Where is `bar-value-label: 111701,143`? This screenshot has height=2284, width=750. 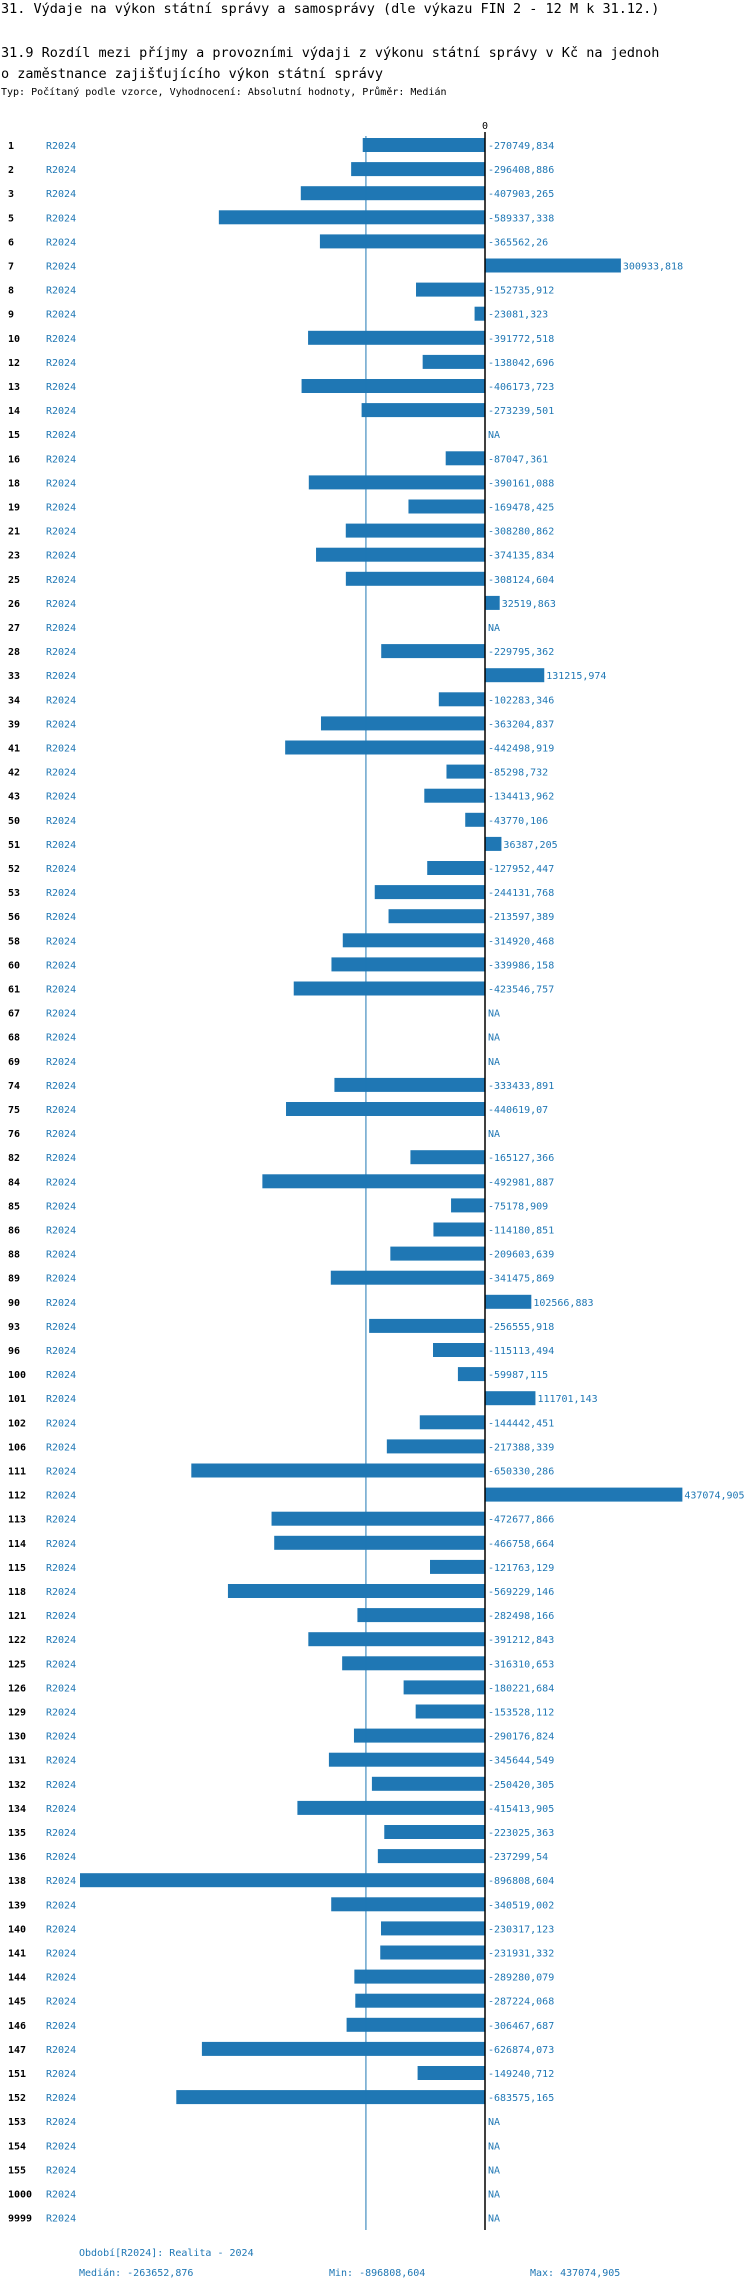 bar-value-label: 111701,143 is located at coordinates (567, 1399).